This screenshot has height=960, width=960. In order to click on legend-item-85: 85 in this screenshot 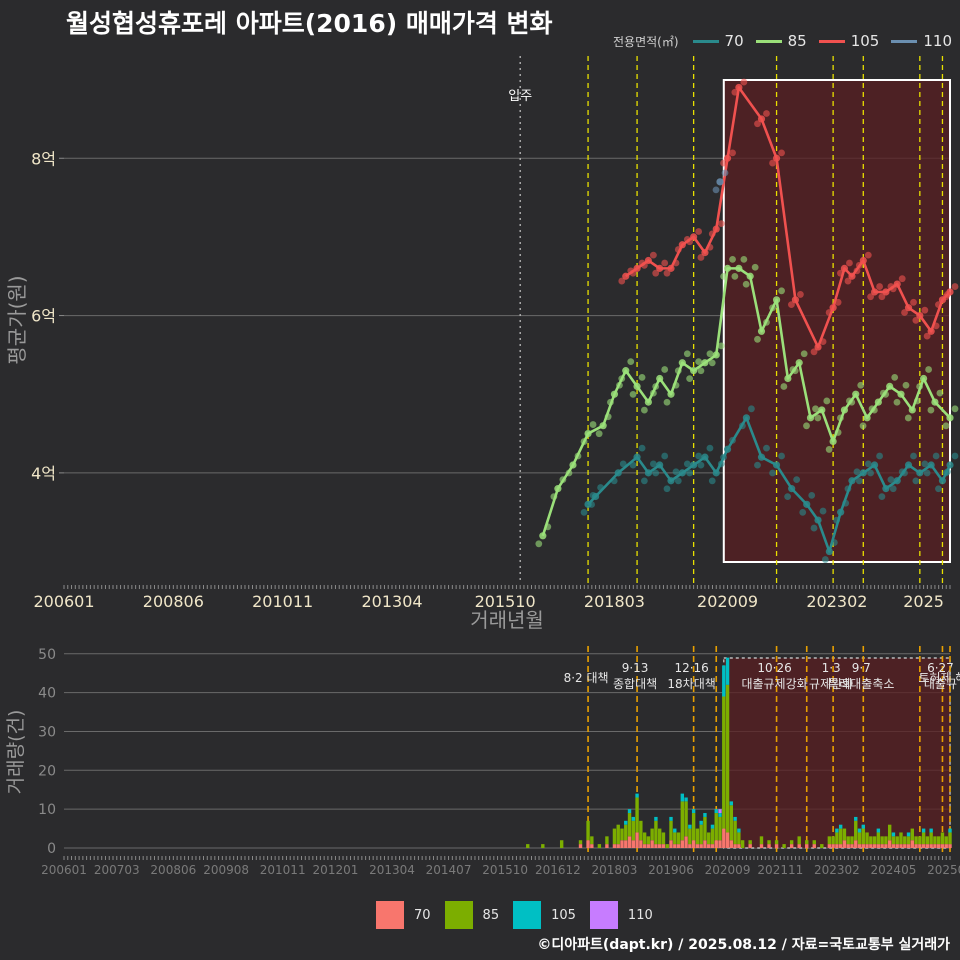, I will do `click(781, 41)`.